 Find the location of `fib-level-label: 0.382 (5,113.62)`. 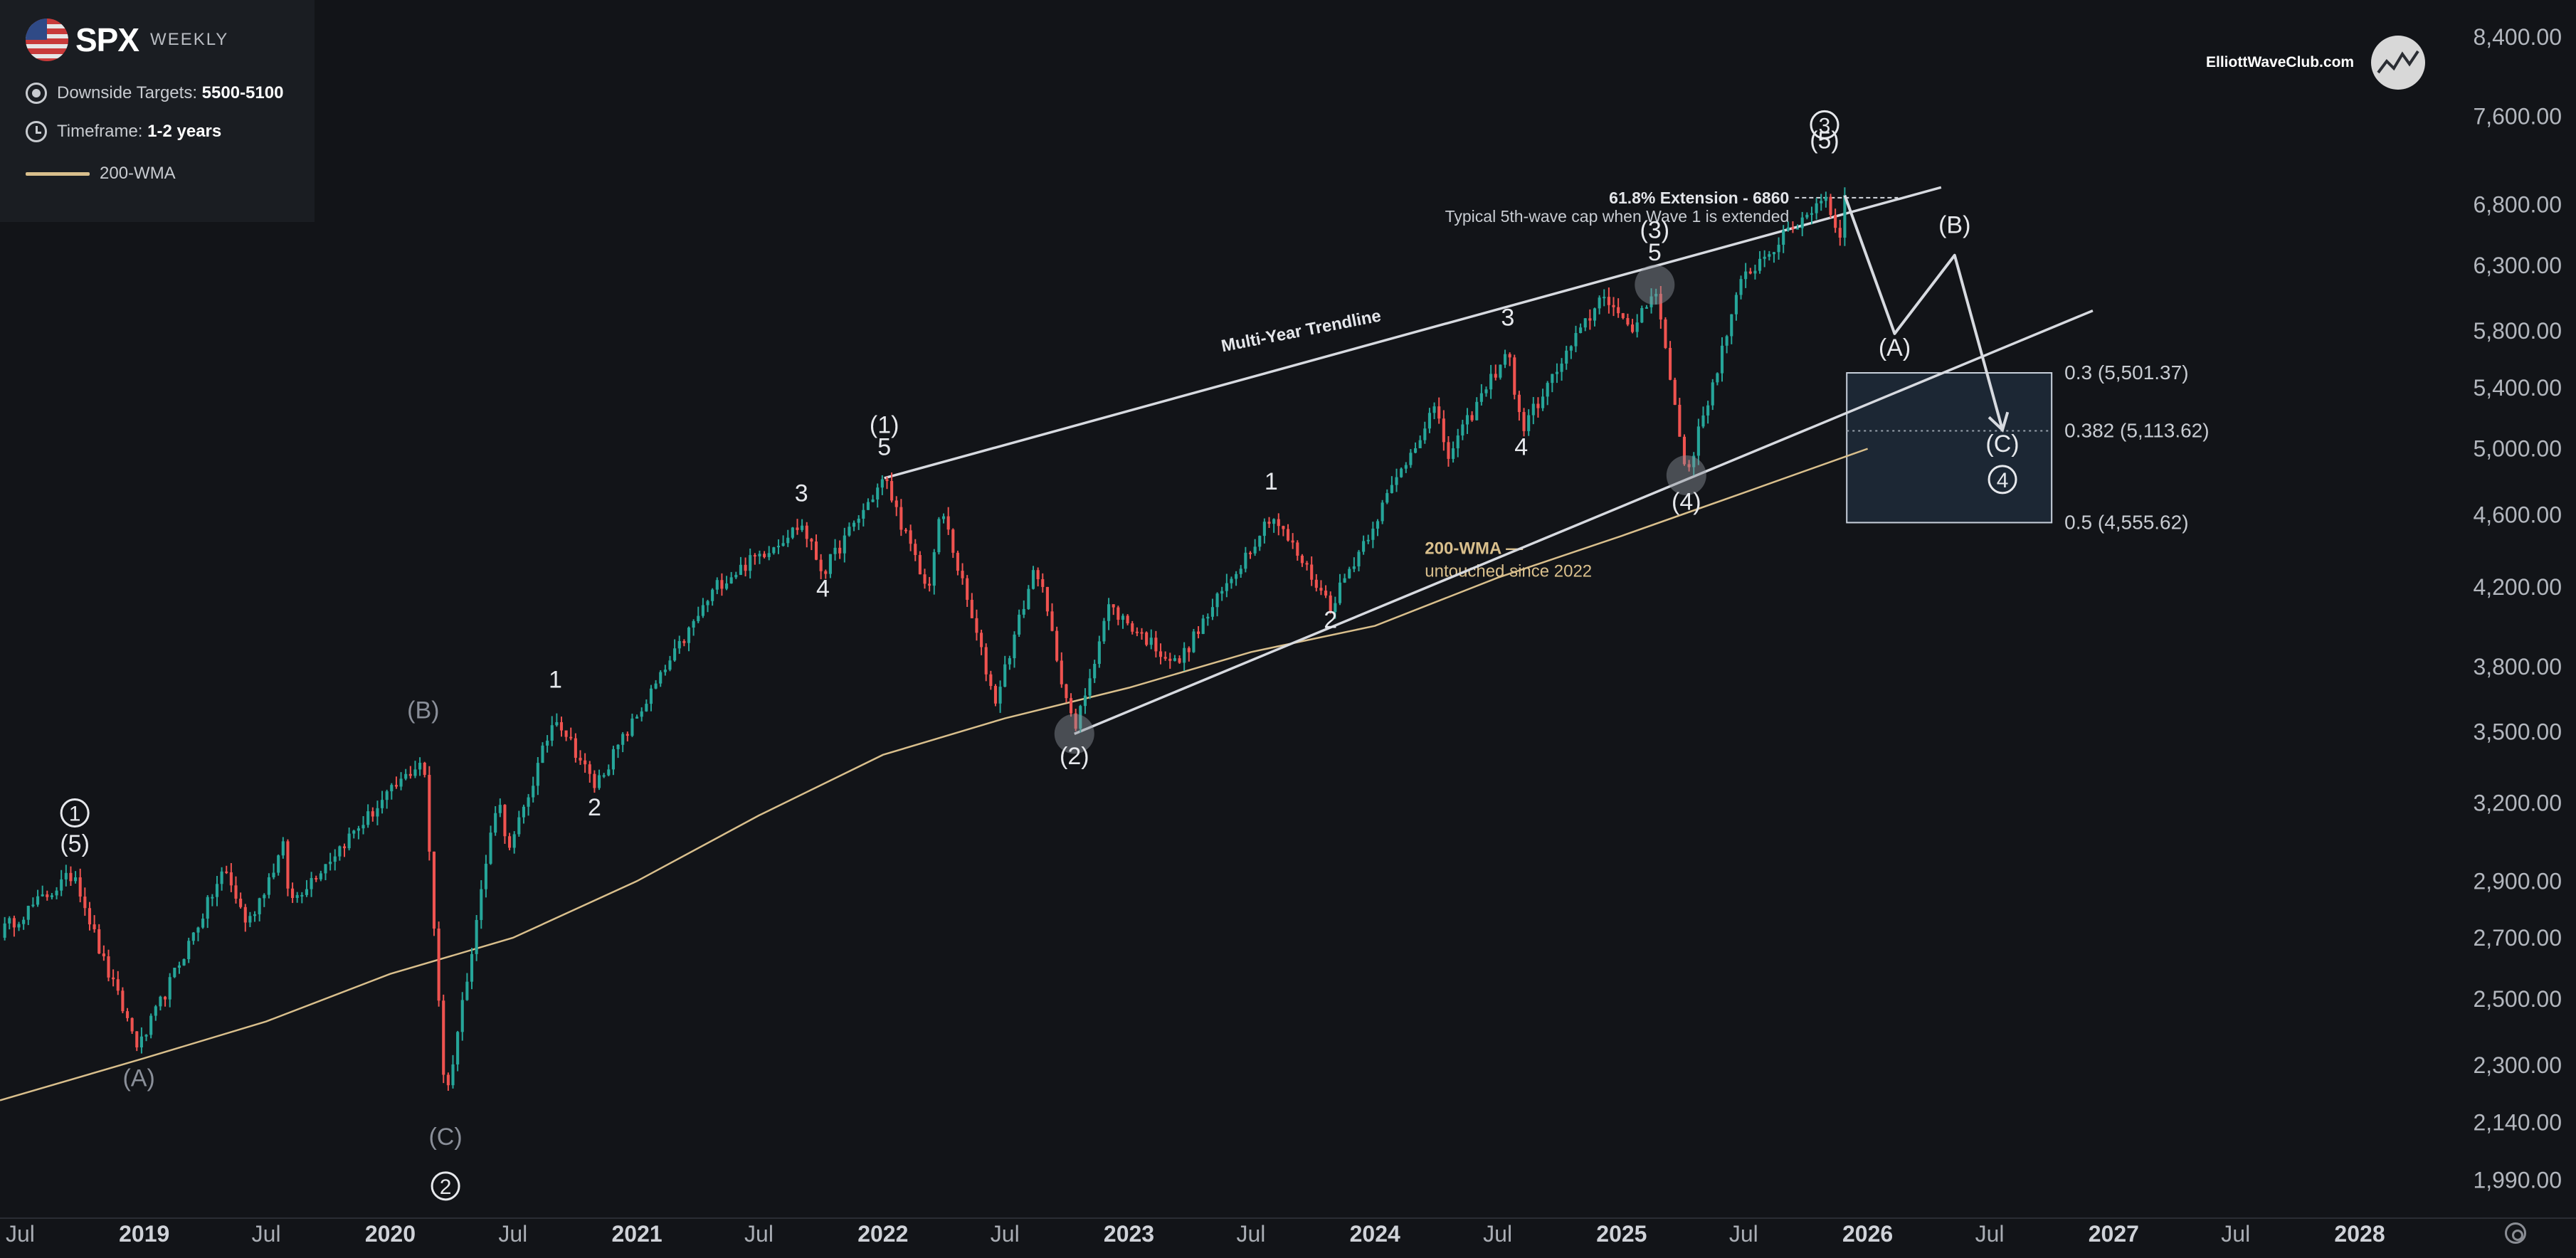

fib-level-label: 0.382 (5,113.62) is located at coordinates (2136, 431).